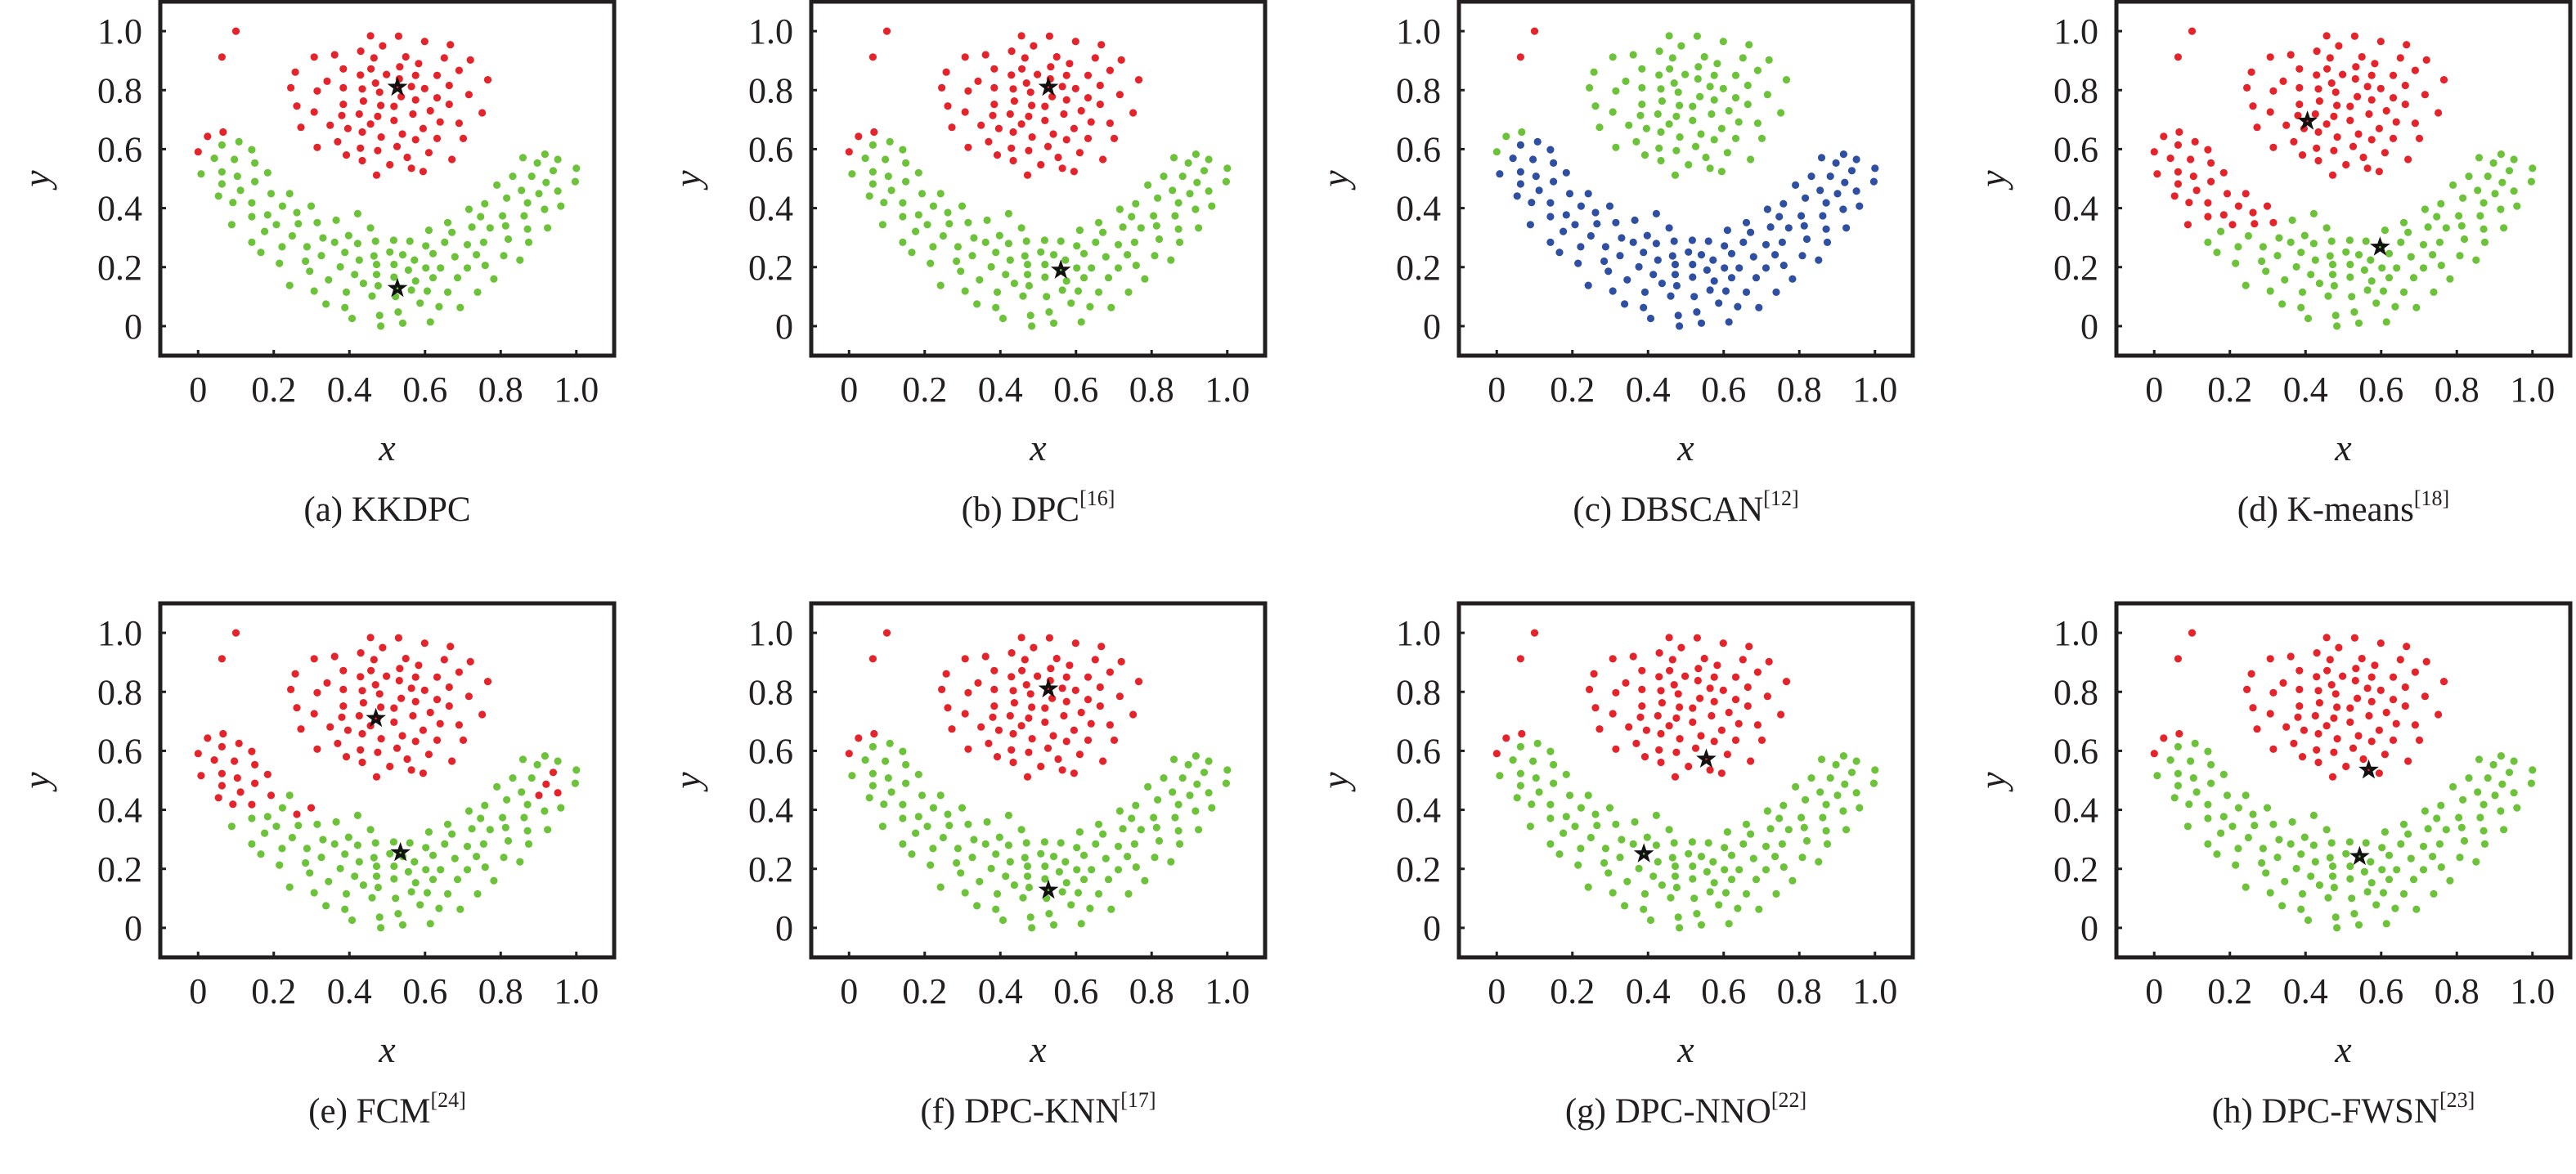 This screenshot has width=2576, height=1174. Describe the element at coordinates (2075, 869) in the screenshot. I see `y-tick-label: 0.2` at that location.